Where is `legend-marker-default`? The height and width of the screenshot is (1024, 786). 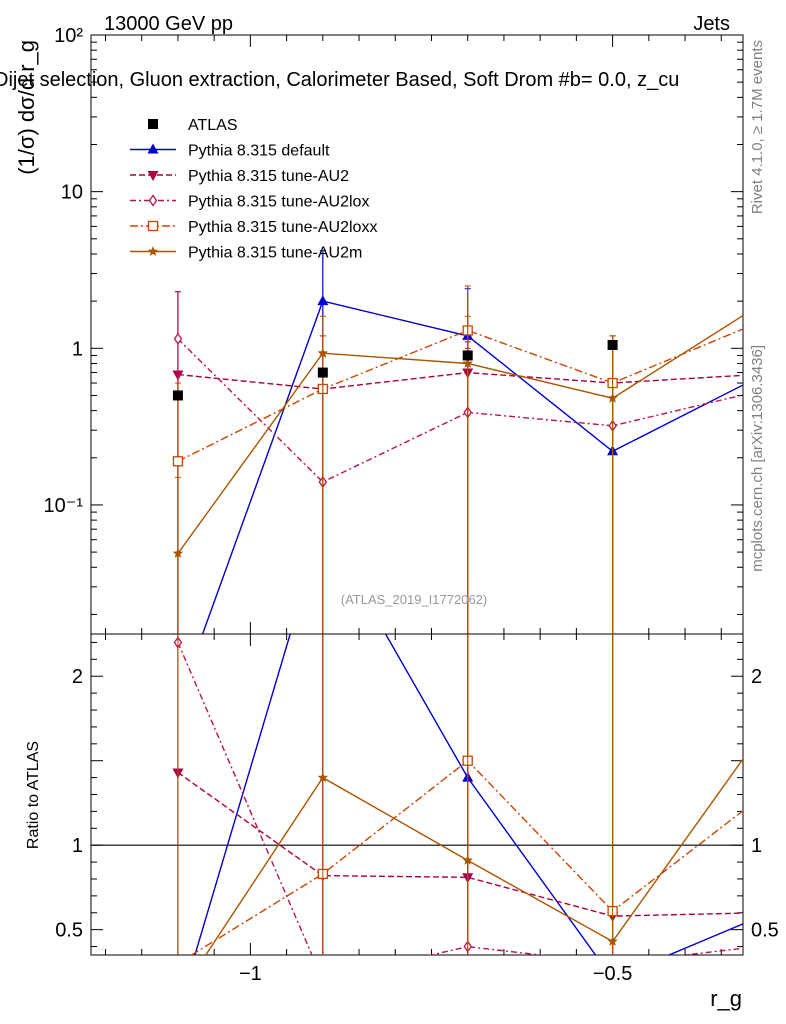
legend-marker-default is located at coordinates (153, 148).